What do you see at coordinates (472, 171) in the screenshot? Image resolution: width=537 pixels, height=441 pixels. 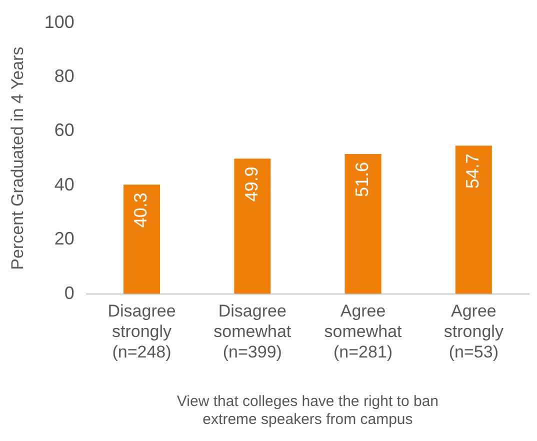 I see `data-label: 54.7` at bounding box center [472, 171].